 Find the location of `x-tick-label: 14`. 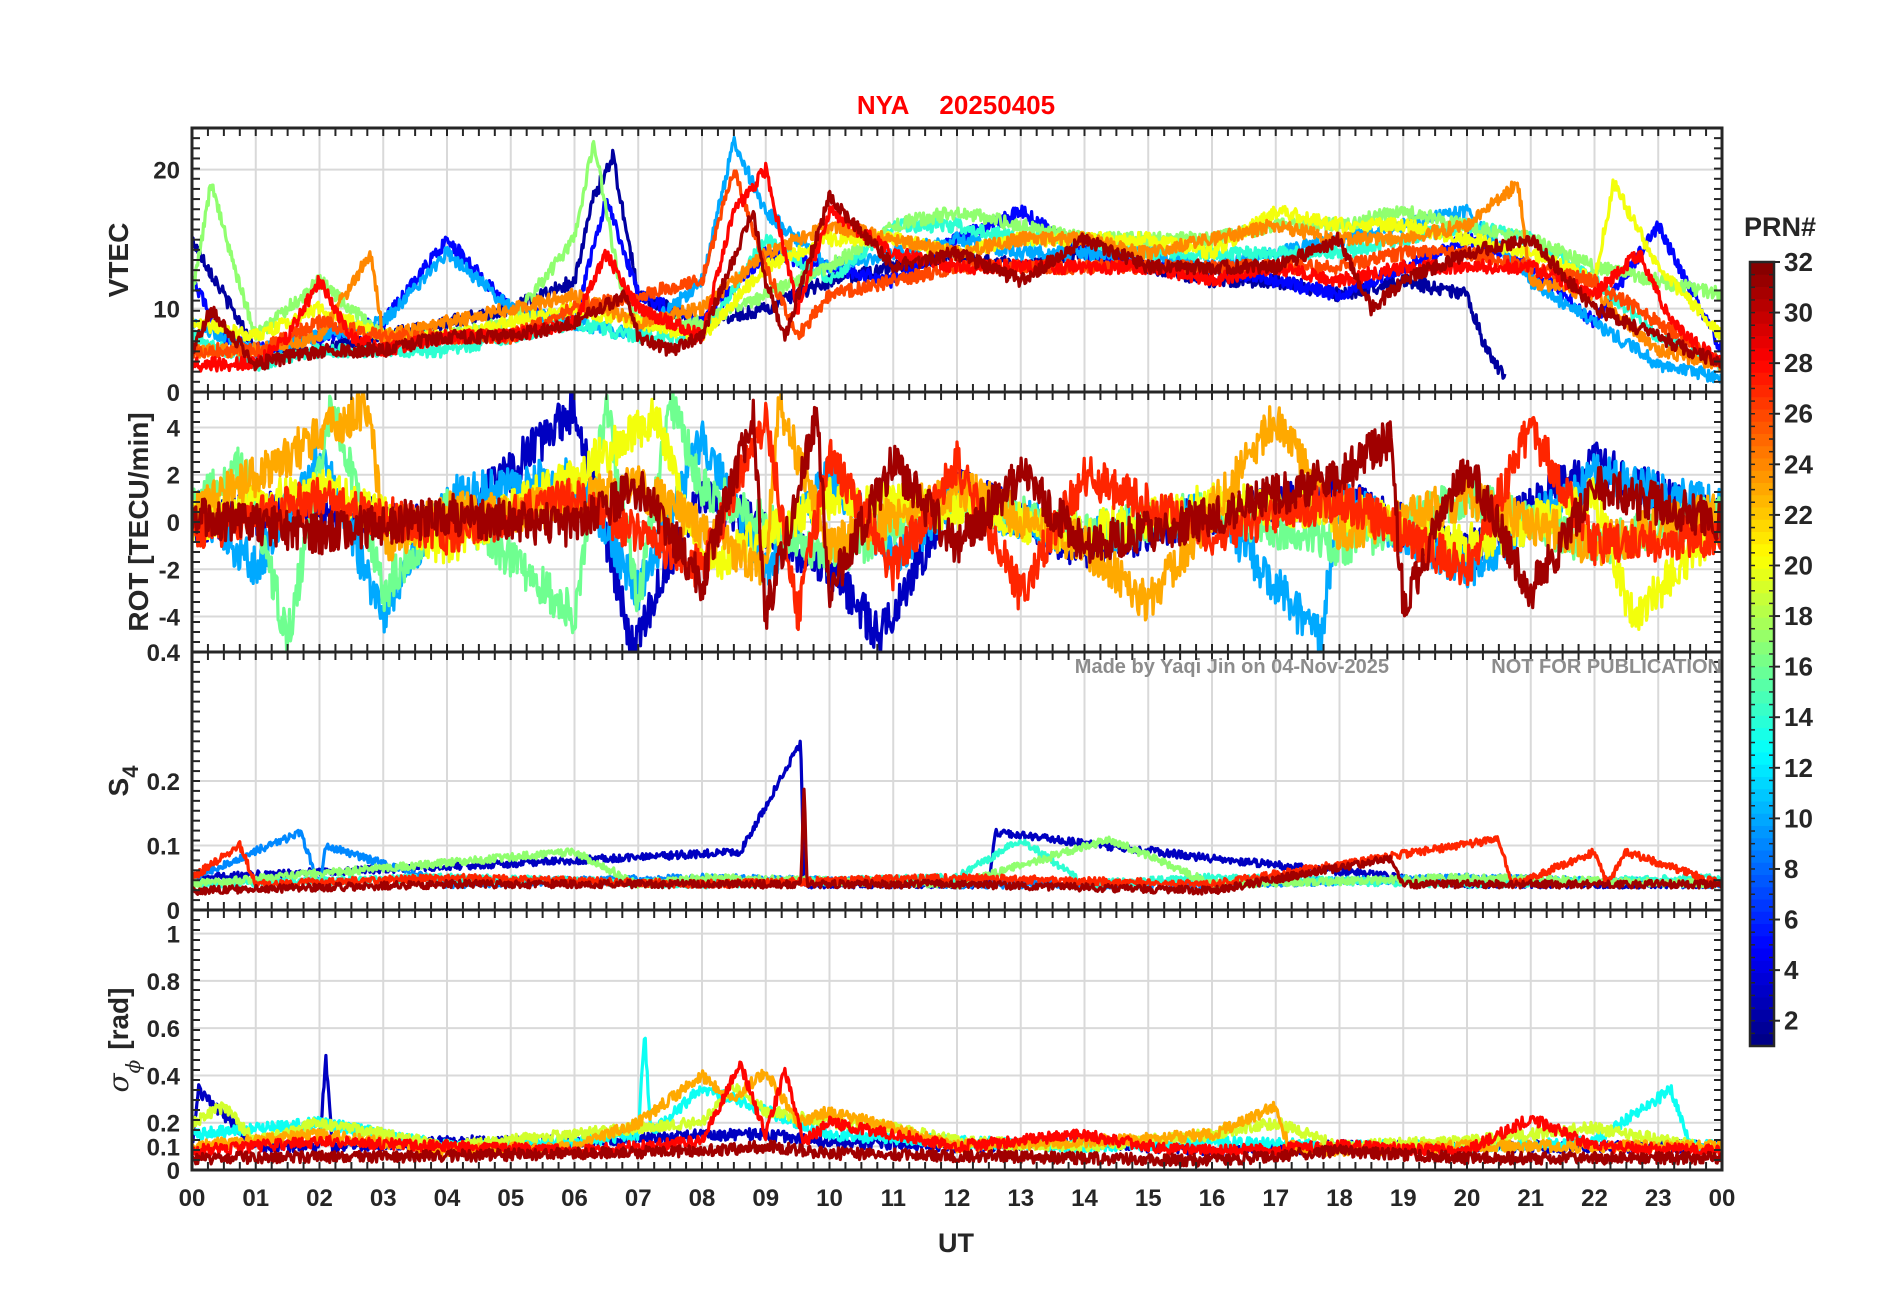

x-tick-label: 14 is located at coordinates (1084, 1198).